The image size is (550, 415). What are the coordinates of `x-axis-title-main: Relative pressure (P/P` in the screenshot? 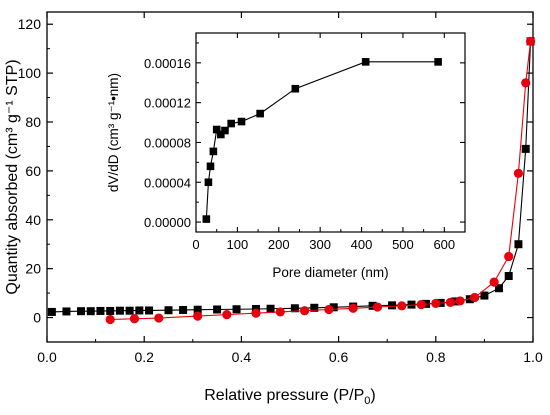 It's located at (284, 395).